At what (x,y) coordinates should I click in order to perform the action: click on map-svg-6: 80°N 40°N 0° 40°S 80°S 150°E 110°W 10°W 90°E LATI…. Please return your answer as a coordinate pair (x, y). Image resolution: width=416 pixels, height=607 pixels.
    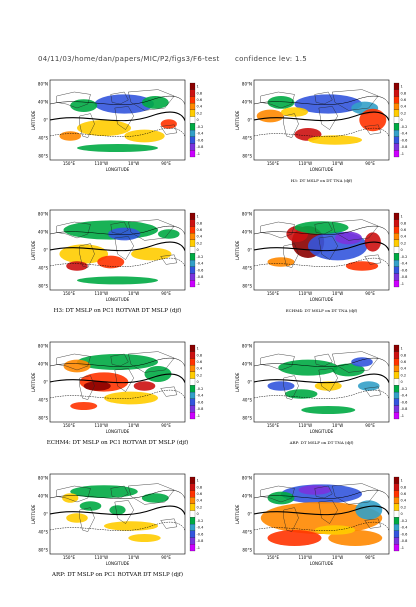
    Looking at the image, I should click on (321, 393).